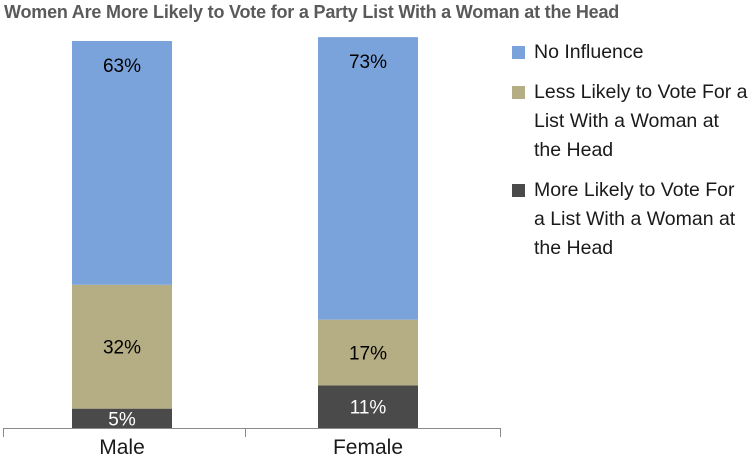 This screenshot has height=456, width=752. I want to click on data-label-female-0: 11%, so click(368, 408).